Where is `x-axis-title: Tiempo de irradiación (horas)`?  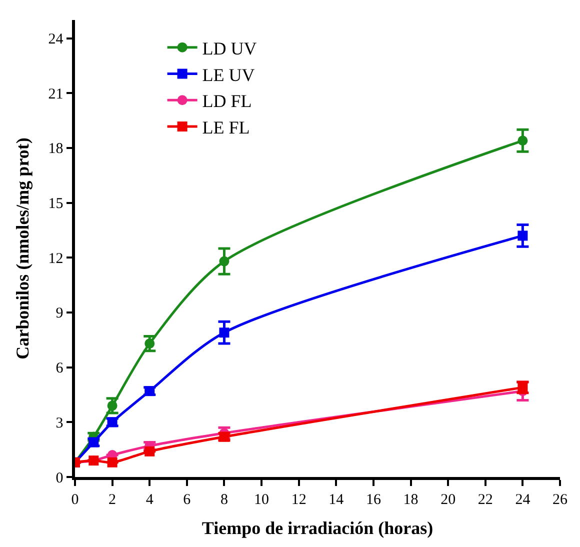 x-axis-title: Tiempo de irradiación (horas) is located at coordinates (318, 528).